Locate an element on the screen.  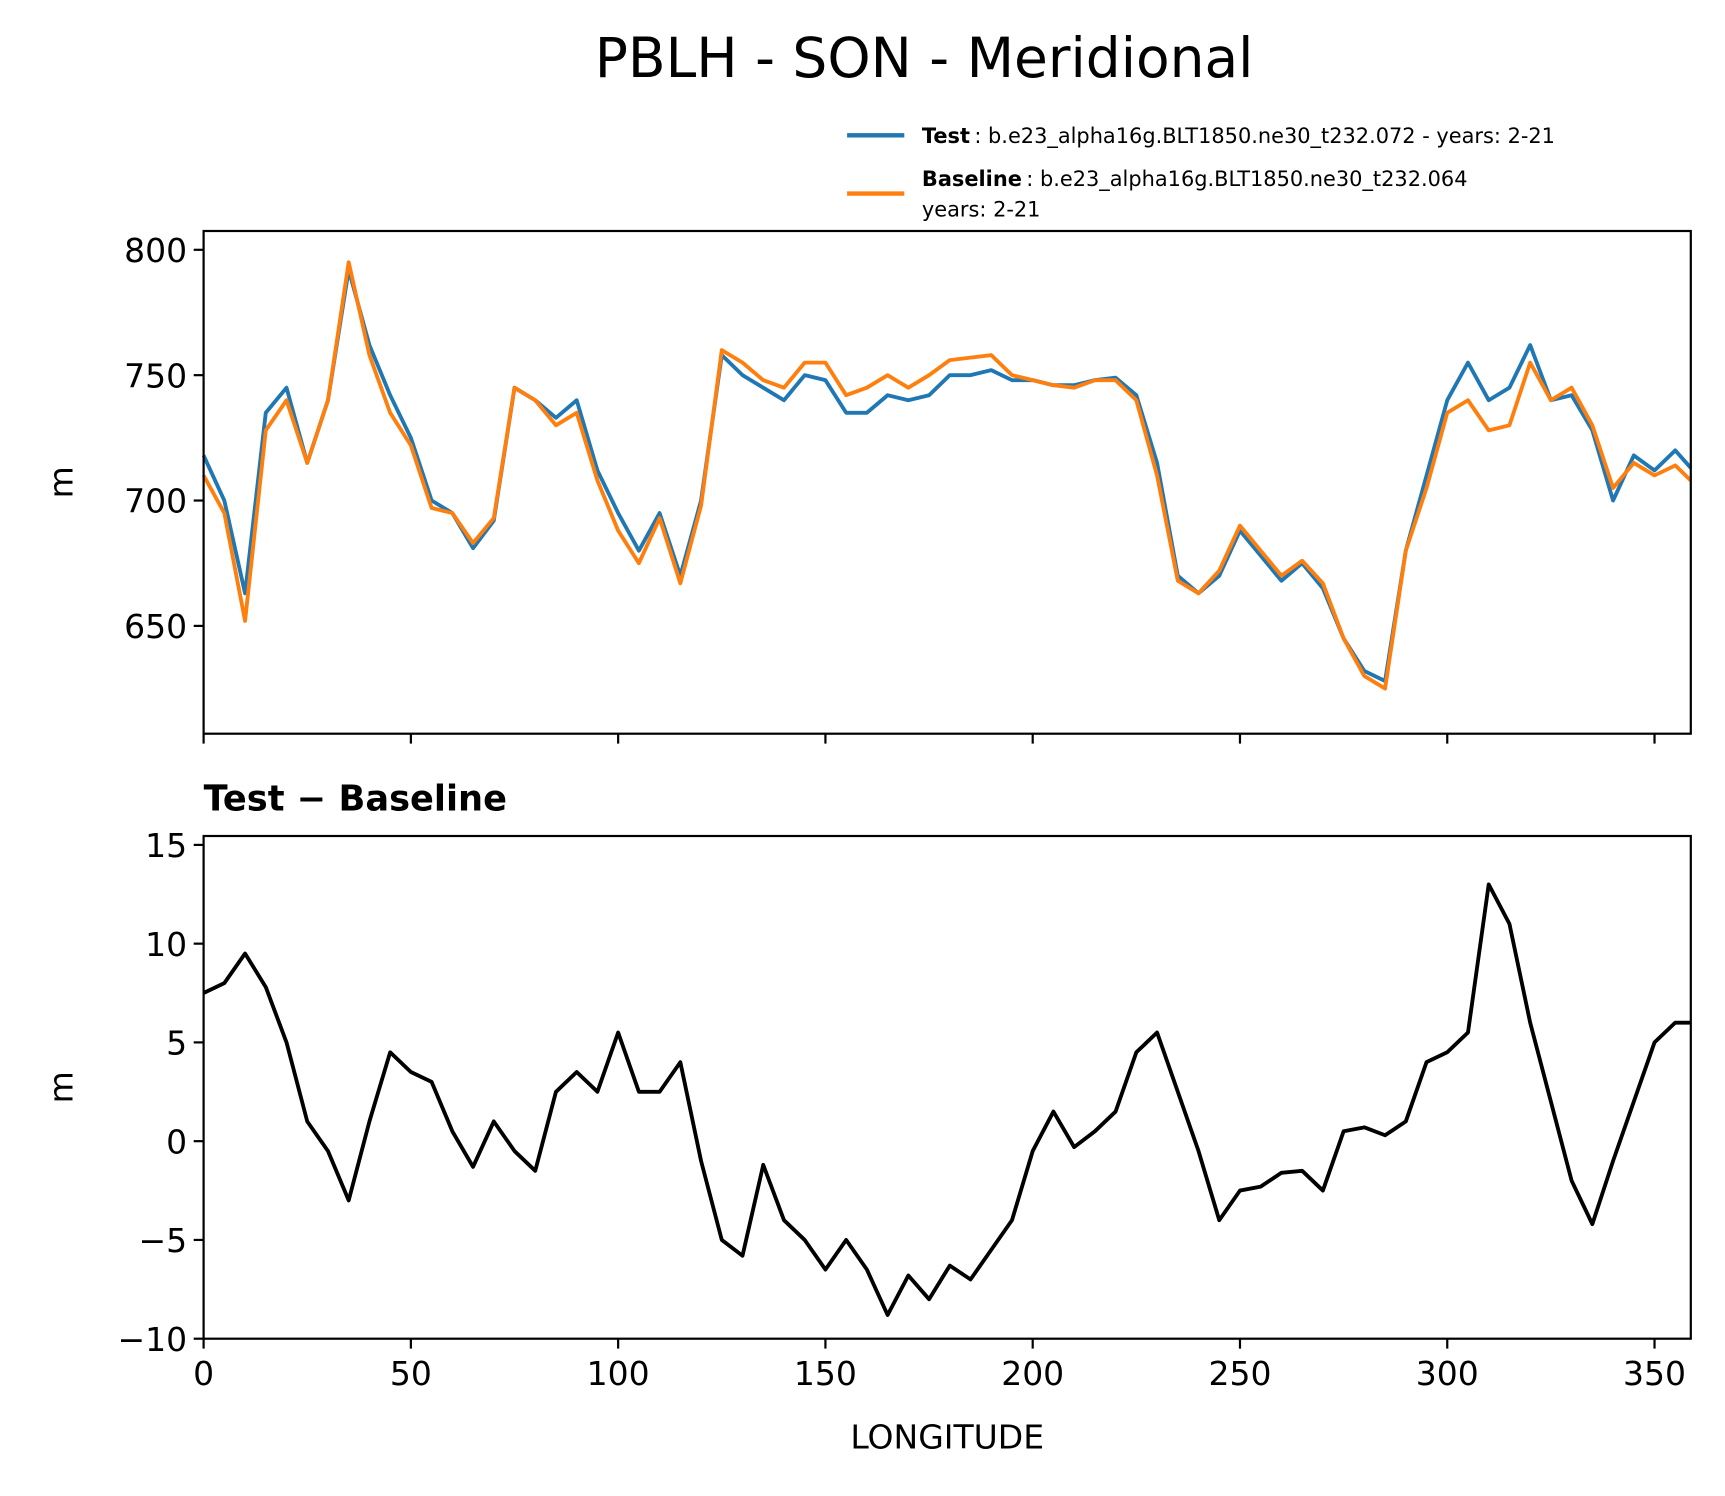
y-tick-label: 10 is located at coordinates (166, 944).